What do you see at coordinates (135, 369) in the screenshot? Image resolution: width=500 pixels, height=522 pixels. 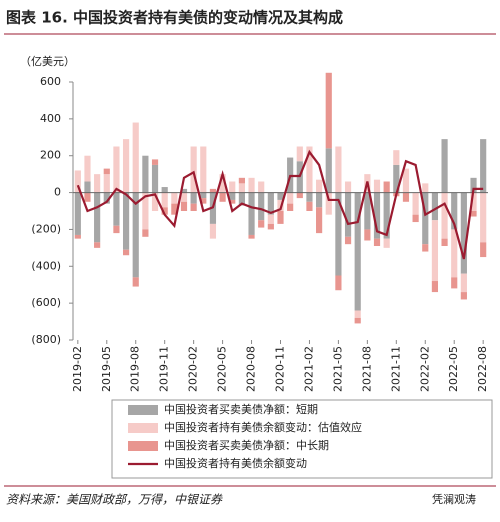 I see `x-tick-label: 2019-08` at bounding box center [135, 369].